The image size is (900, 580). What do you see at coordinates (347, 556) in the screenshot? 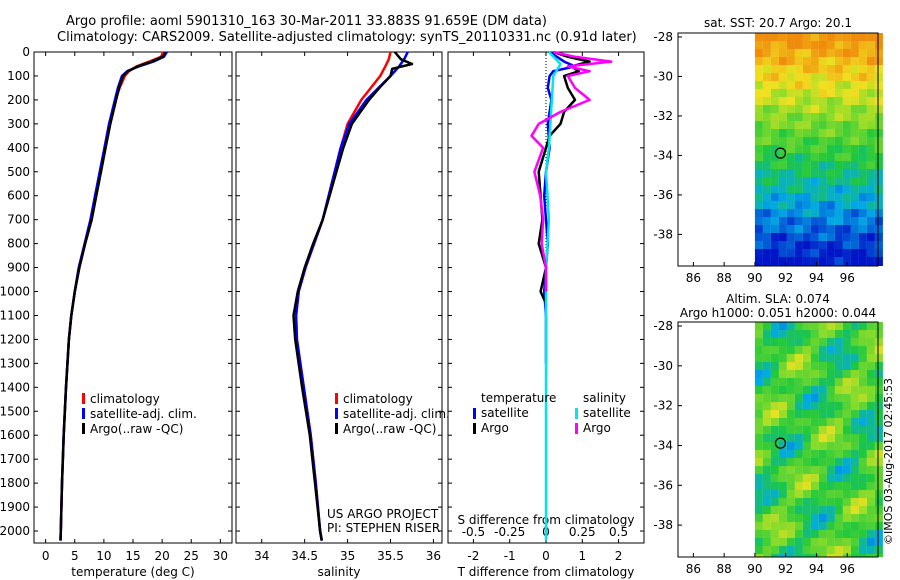
I see `xtick-label-salinity: 35` at bounding box center [347, 556].